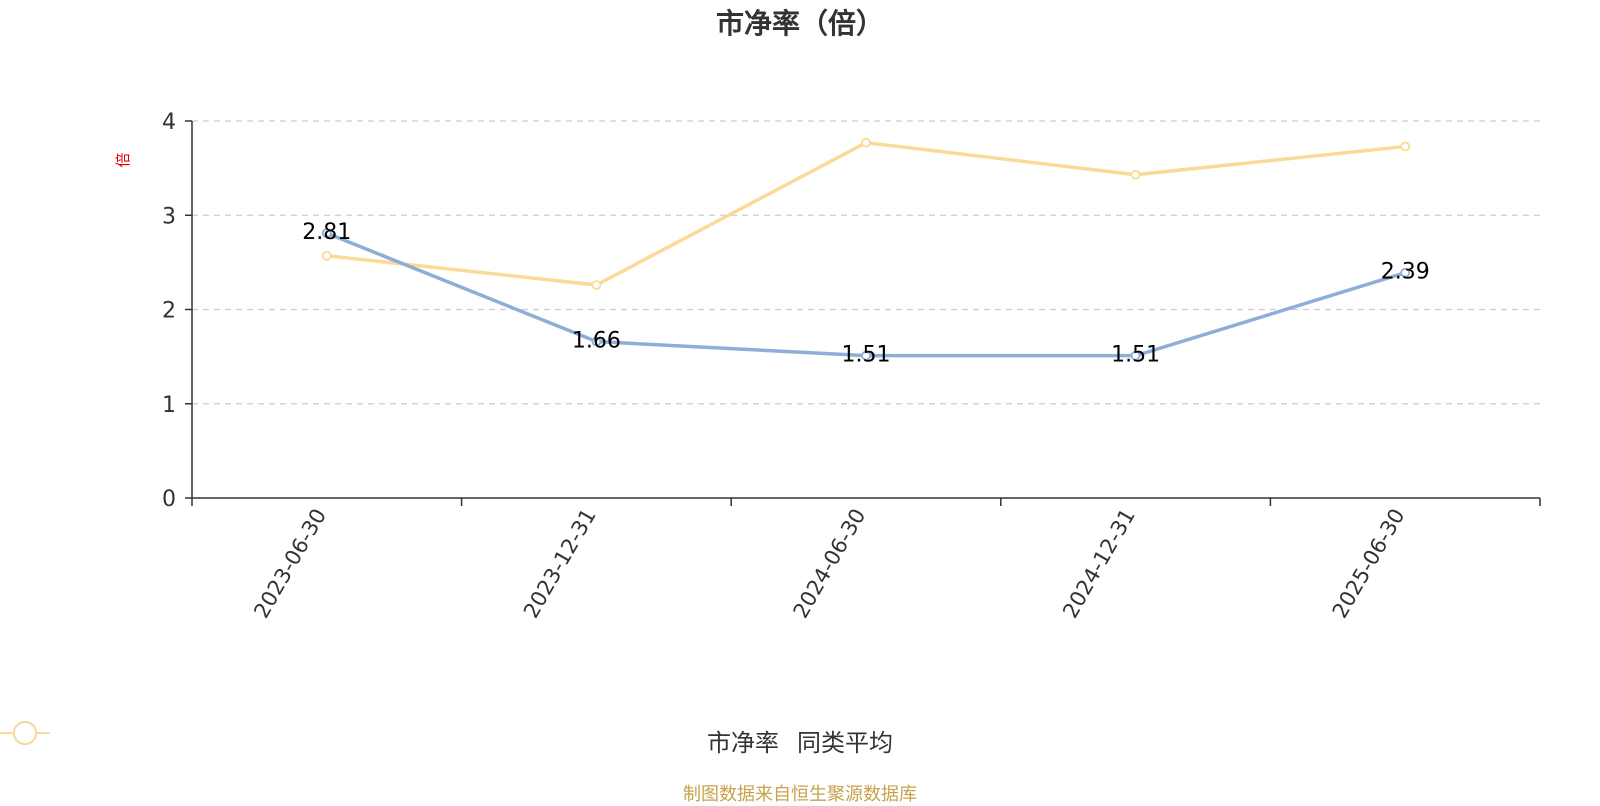 This screenshot has width=1600, height=806. I want to click on x-tick-label-1: 2023-12-31, so click(560, 564).